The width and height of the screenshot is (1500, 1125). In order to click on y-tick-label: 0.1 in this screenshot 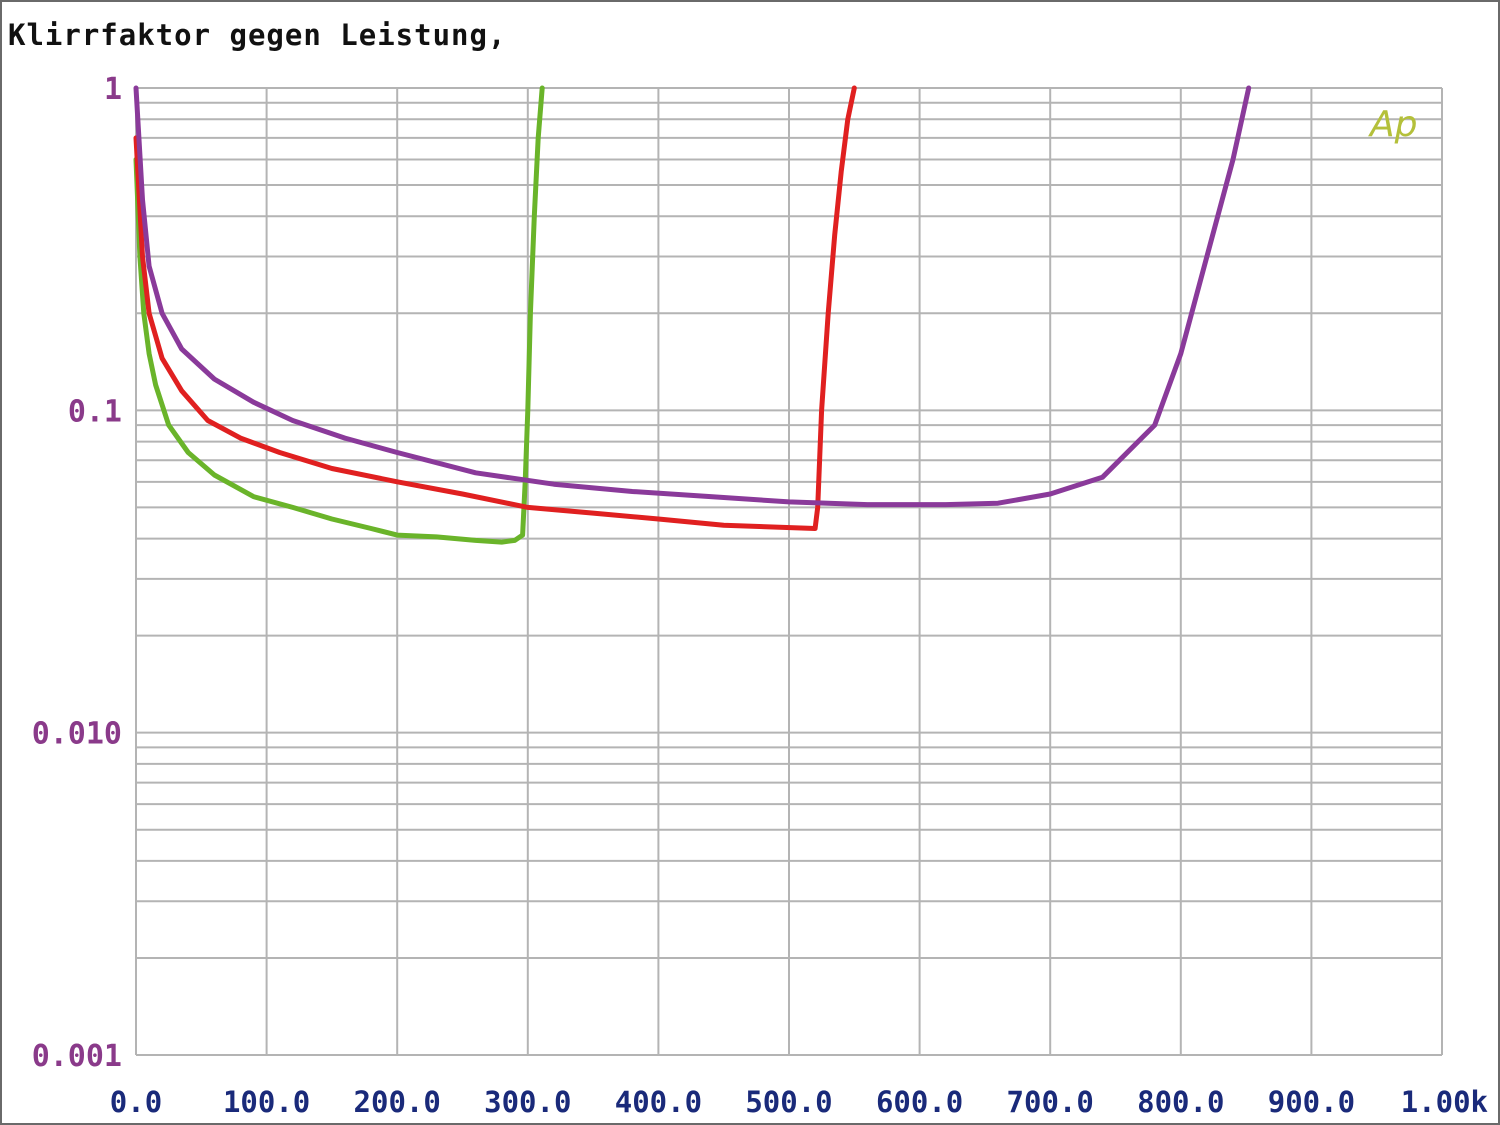, I will do `click(95, 411)`.